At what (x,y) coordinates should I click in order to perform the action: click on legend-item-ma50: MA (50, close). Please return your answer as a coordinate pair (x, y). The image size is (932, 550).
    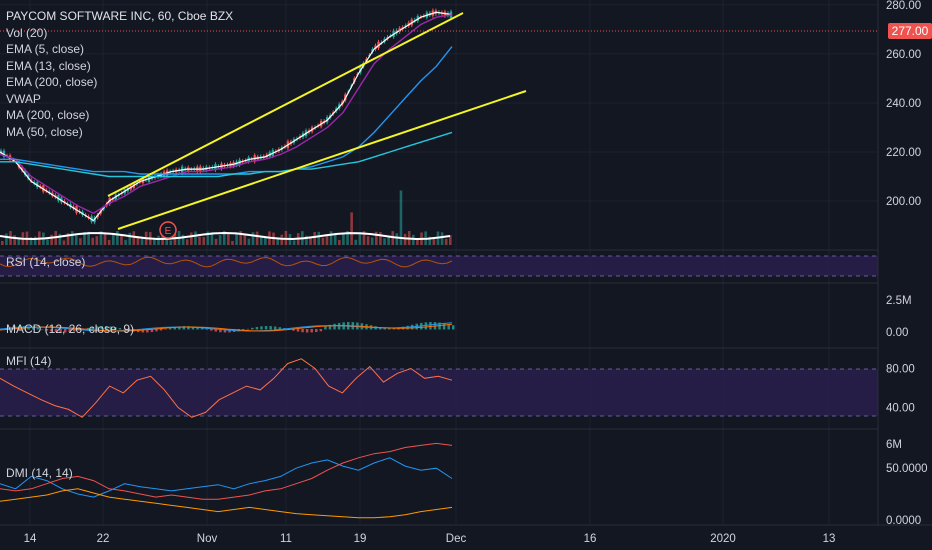
    Looking at the image, I should click on (44, 131).